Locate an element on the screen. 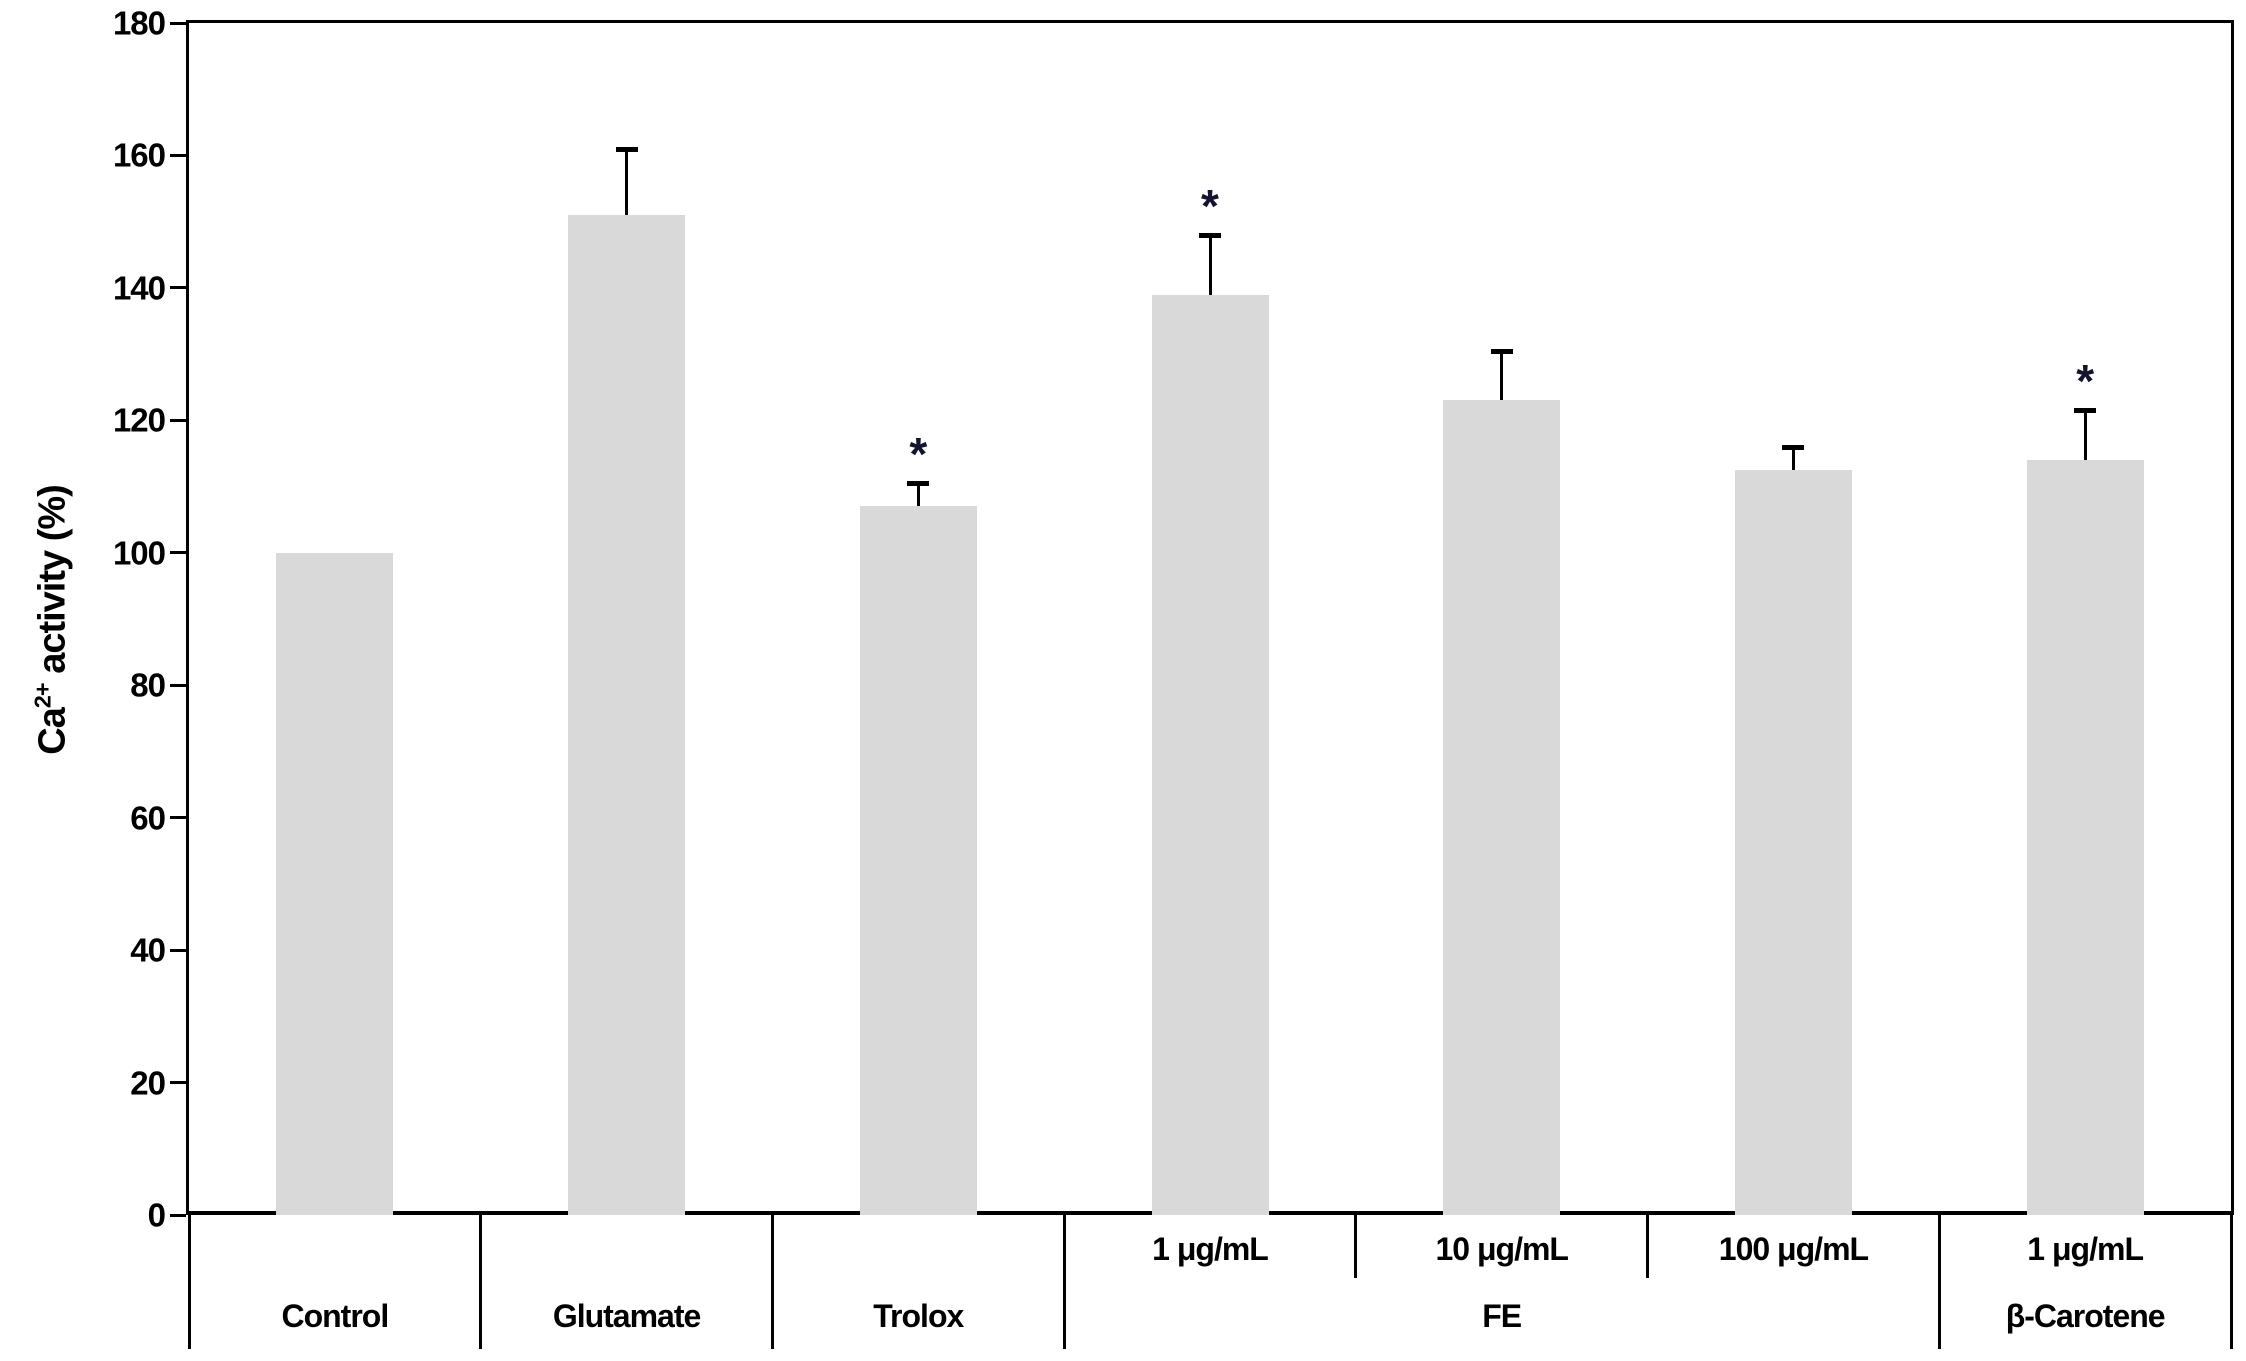 This screenshot has height=1361, width=2246. y-axis-title-text: Ca is located at coordinates (52, 731).